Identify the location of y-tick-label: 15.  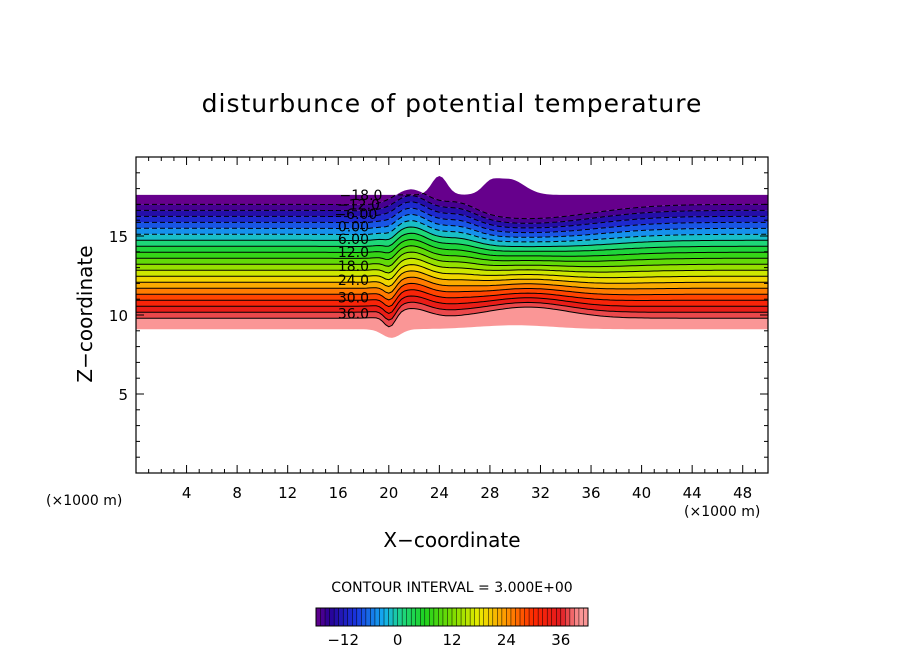
(118, 237).